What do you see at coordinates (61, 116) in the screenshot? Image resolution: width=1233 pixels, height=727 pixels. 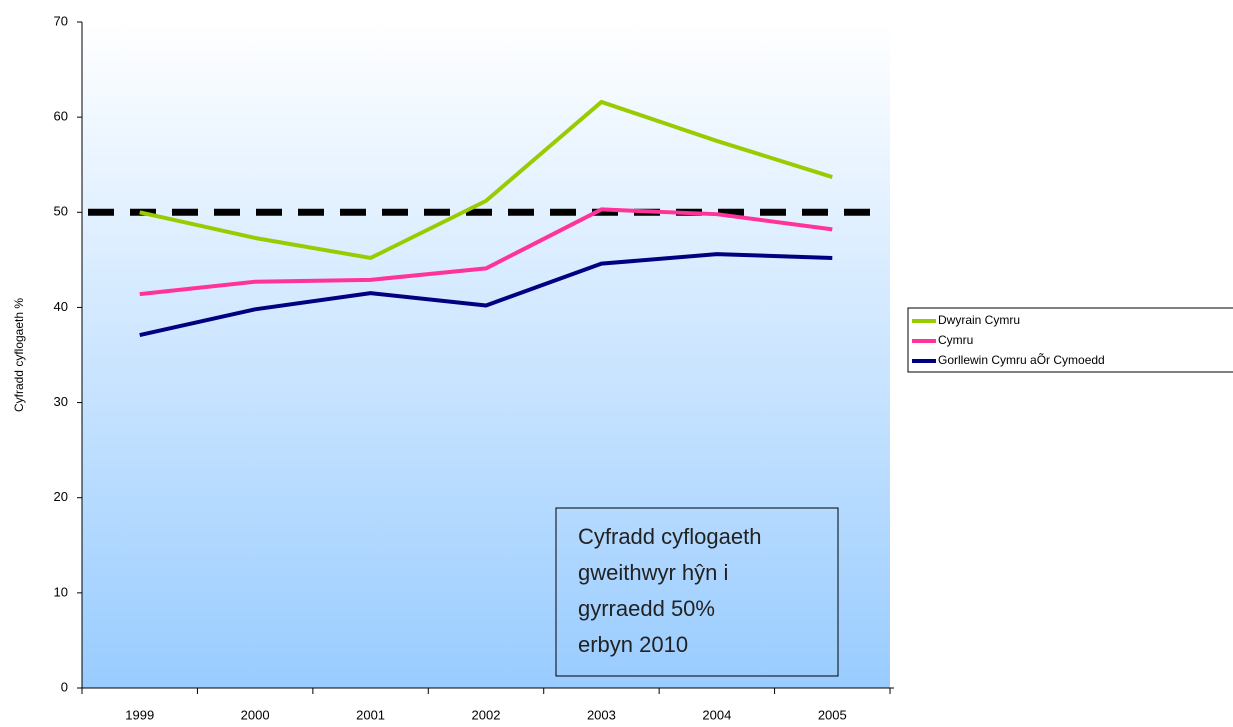 I see `y-tick-label: 60` at bounding box center [61, 116].